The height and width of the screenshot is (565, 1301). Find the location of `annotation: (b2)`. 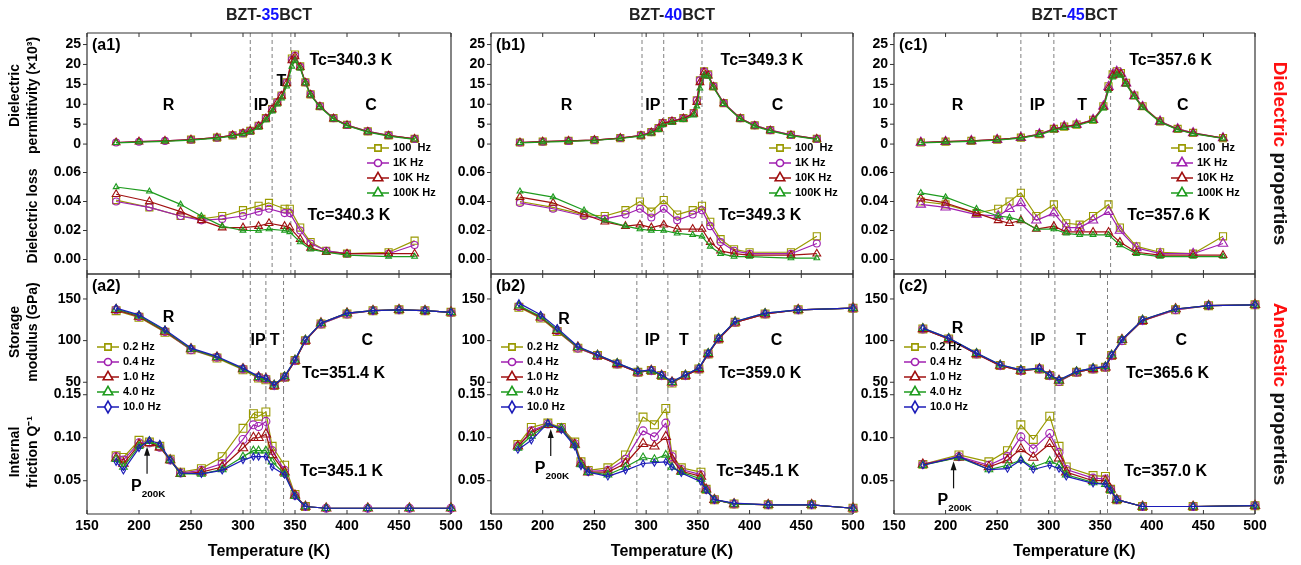

annotation: (b2) is located at coordinates (511, 285).